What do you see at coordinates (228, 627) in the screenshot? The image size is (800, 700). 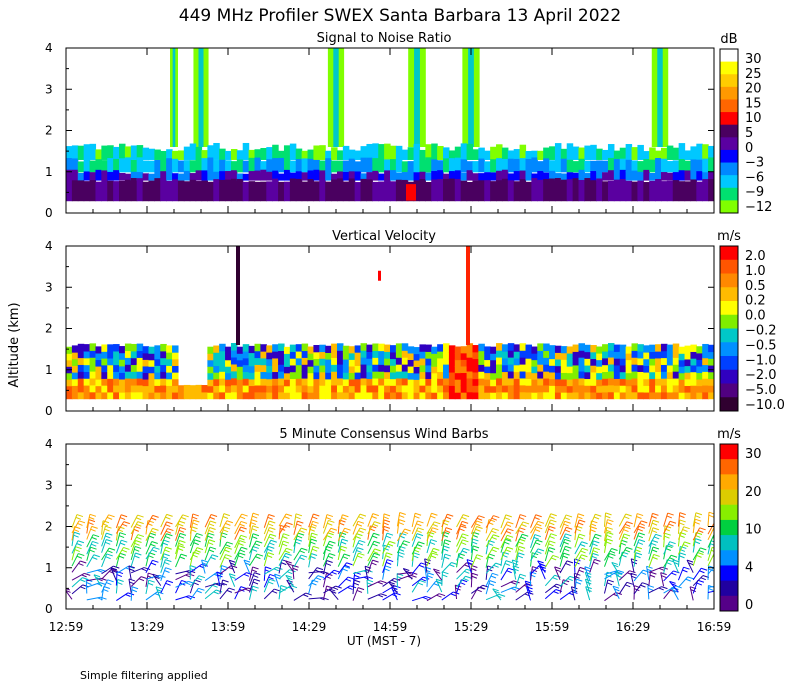 I see `x-tick-label: 13:59` at bounding box center [228, 627].